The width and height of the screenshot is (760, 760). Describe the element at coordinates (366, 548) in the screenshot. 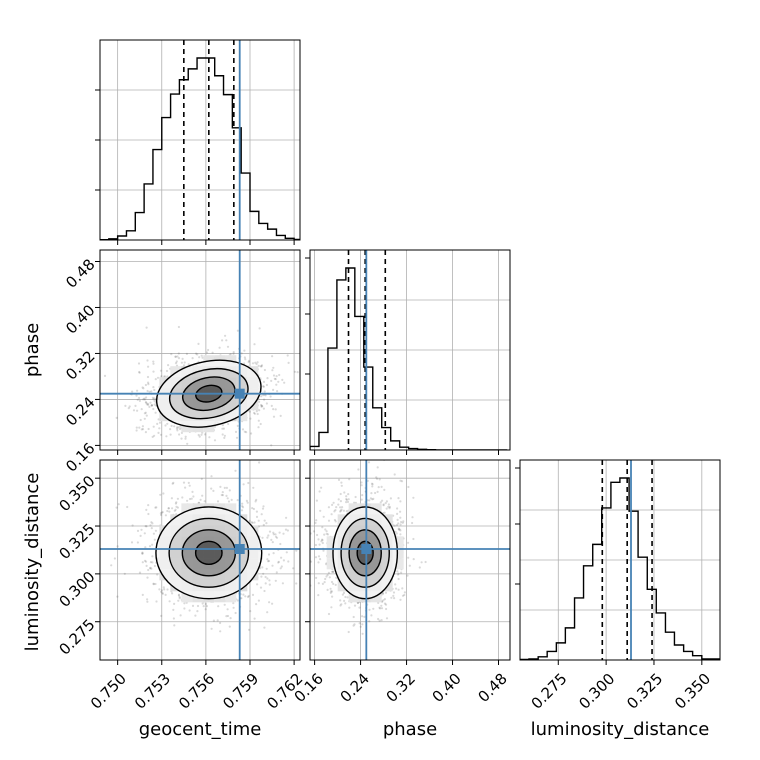

I see `truth-marker` at that location.